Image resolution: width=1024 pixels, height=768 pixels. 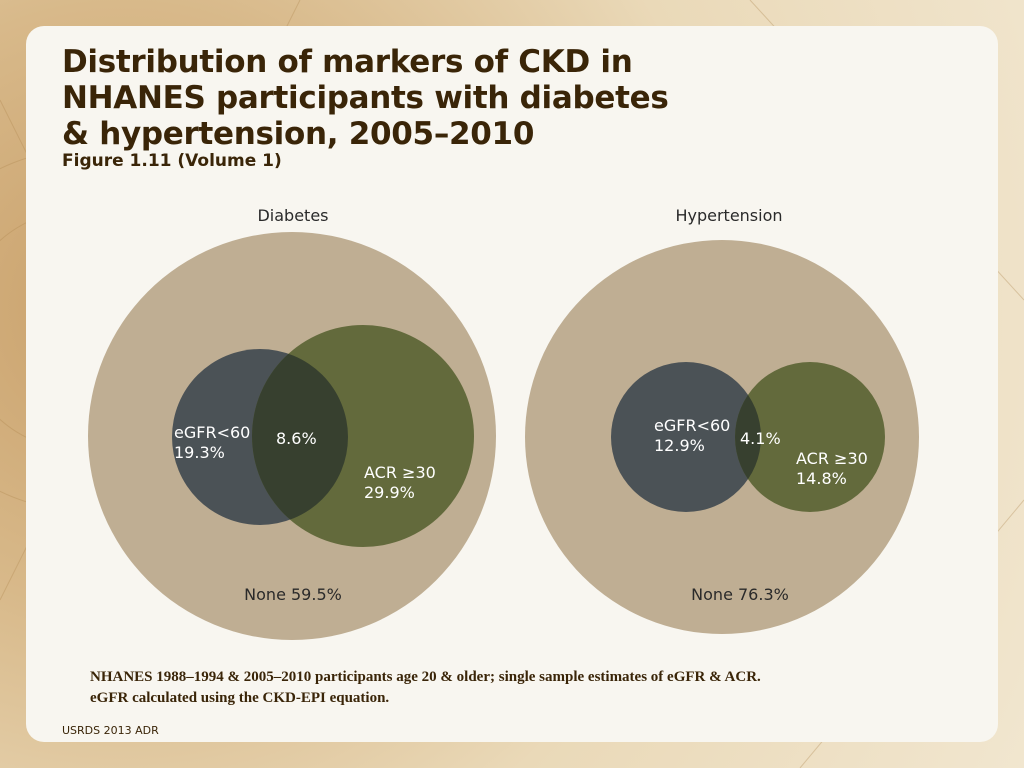 What do you see at coordinates (760, 438) in the screenshot?
I see `venn-overlap-value: 4.1%` at bounding box center [760, 438].